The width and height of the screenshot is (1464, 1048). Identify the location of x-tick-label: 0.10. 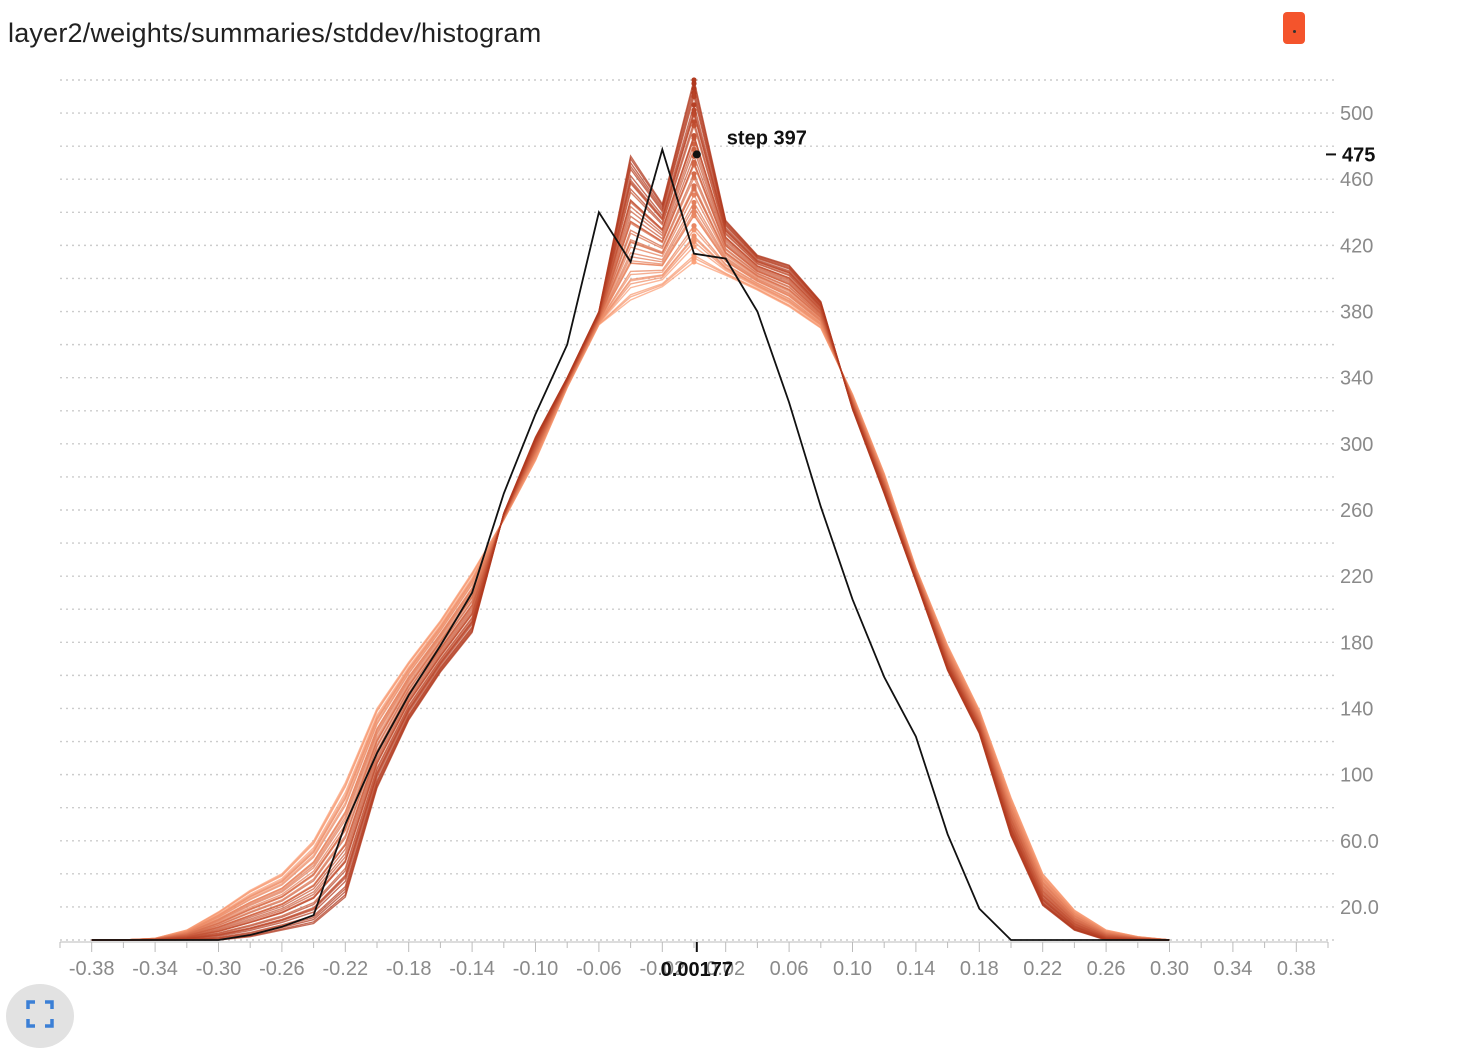
(852, 969).